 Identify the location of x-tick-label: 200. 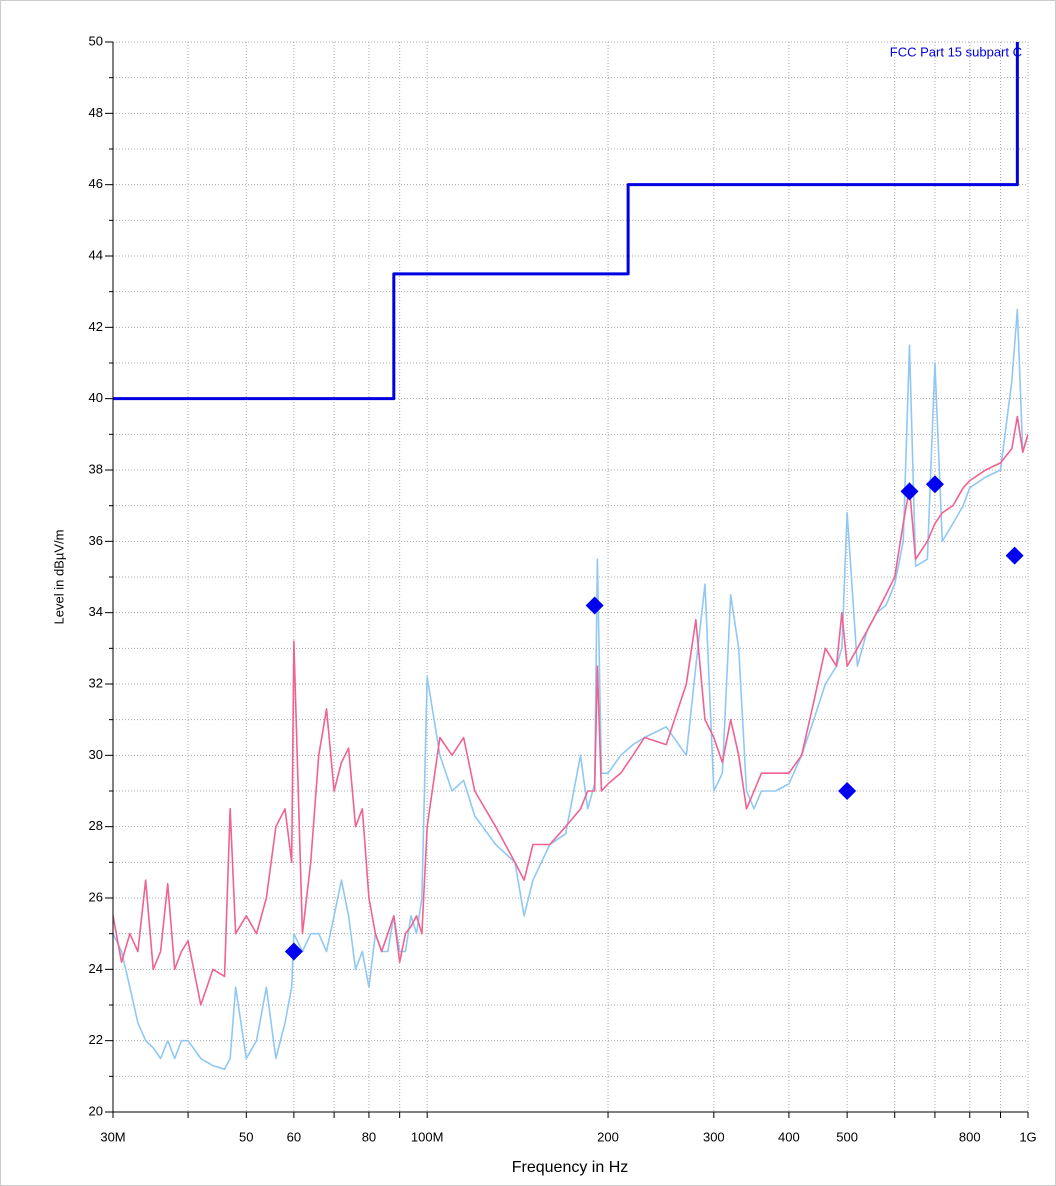
(608, 1136).